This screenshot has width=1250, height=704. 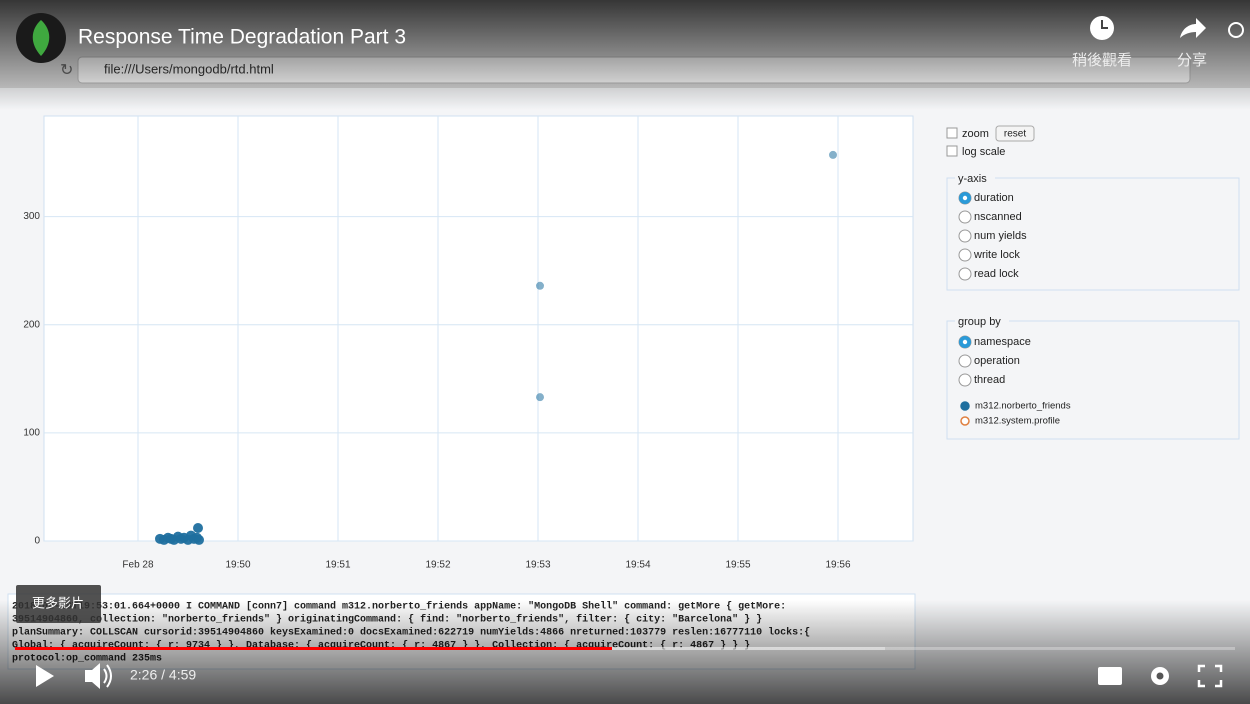 I want to click on x-tick-label: 19:56, so click(x=837, y=565).